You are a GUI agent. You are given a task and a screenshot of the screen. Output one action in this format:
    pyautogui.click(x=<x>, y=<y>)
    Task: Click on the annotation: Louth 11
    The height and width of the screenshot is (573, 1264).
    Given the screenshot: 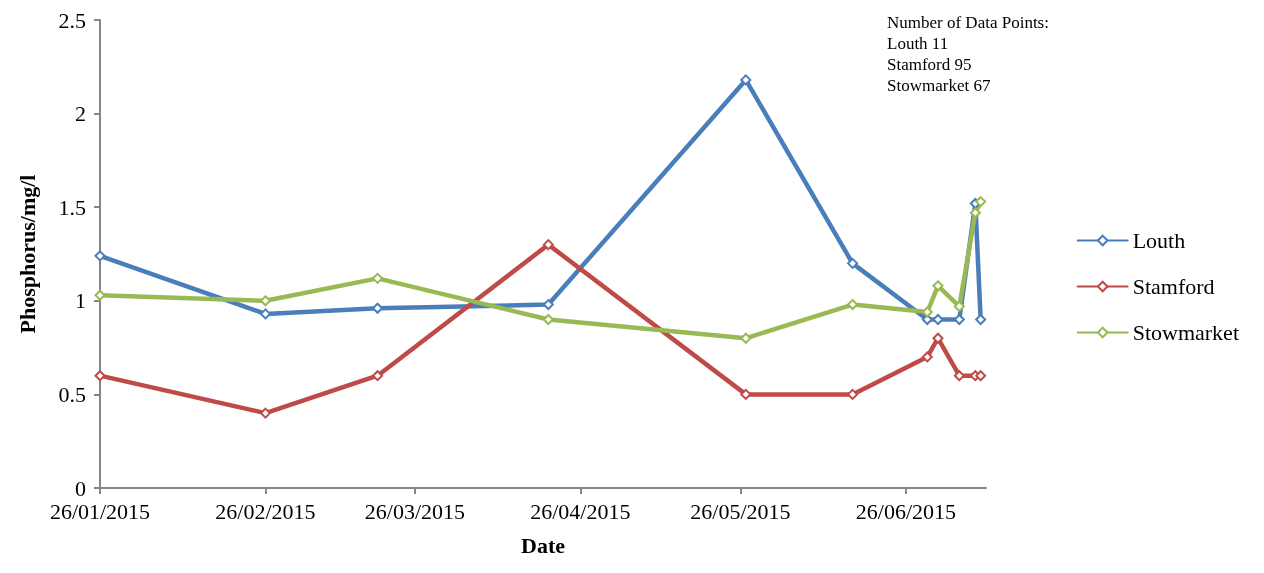 What is the action you would take?
    pyautogui.click(x=918, y=43)
    